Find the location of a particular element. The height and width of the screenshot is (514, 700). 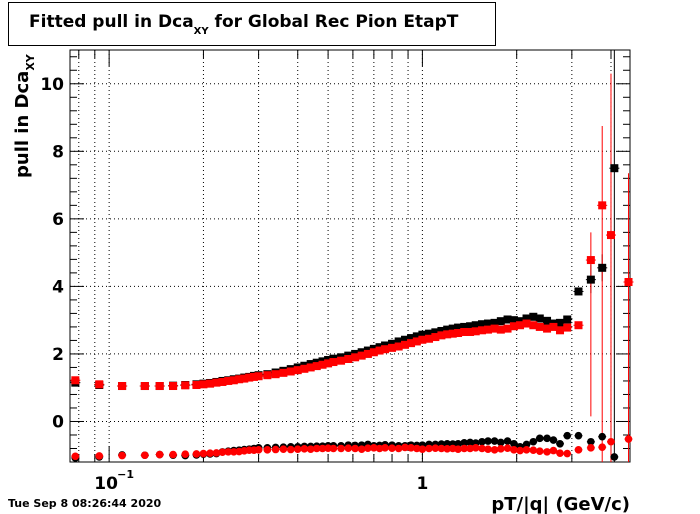

chart-title-subscript: XY is located at coordinates (201, 31).